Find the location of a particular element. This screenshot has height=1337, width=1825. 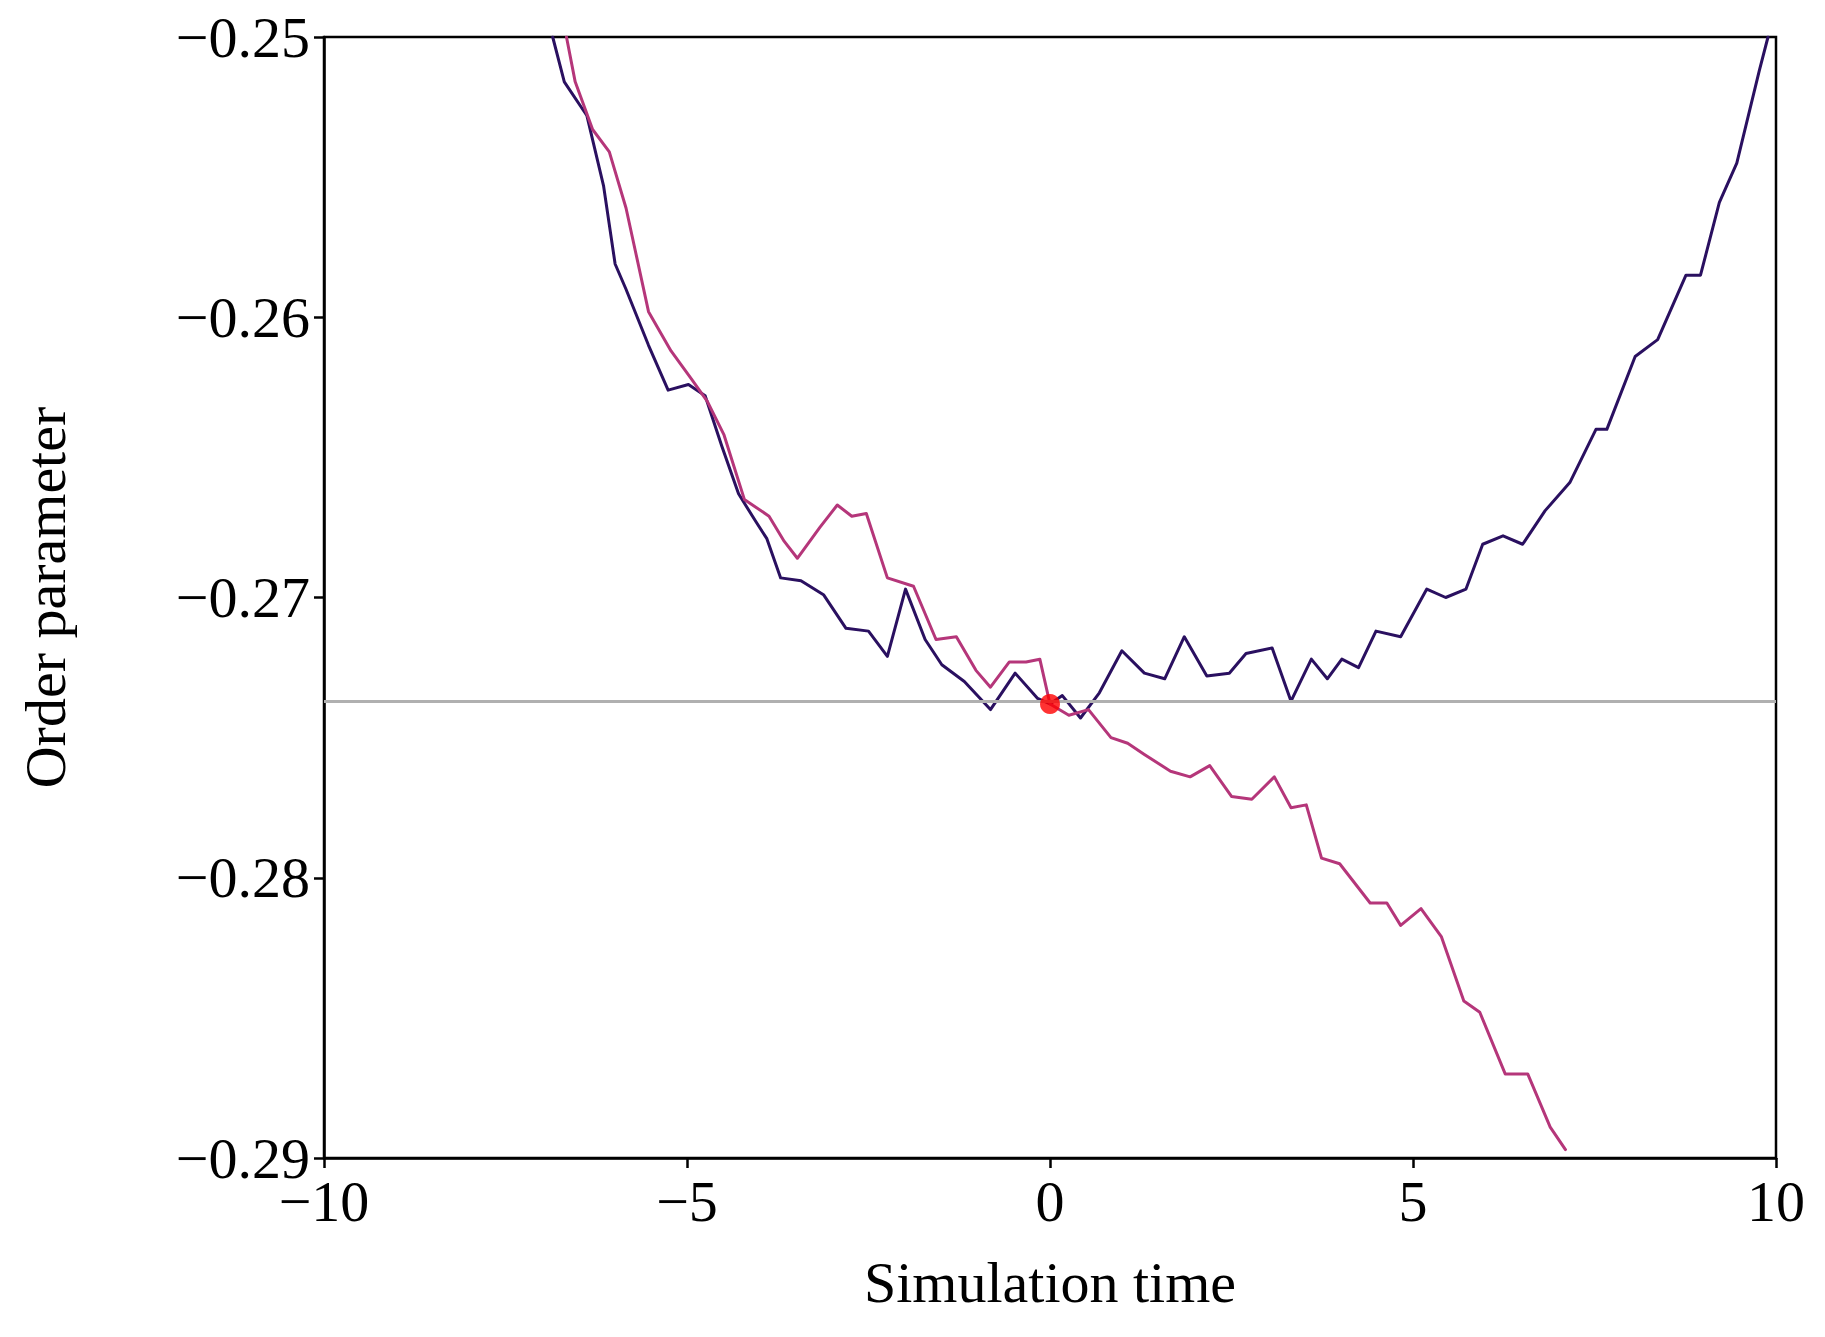

x-tick-label: 5 is located at coordinates (1413, 1201).